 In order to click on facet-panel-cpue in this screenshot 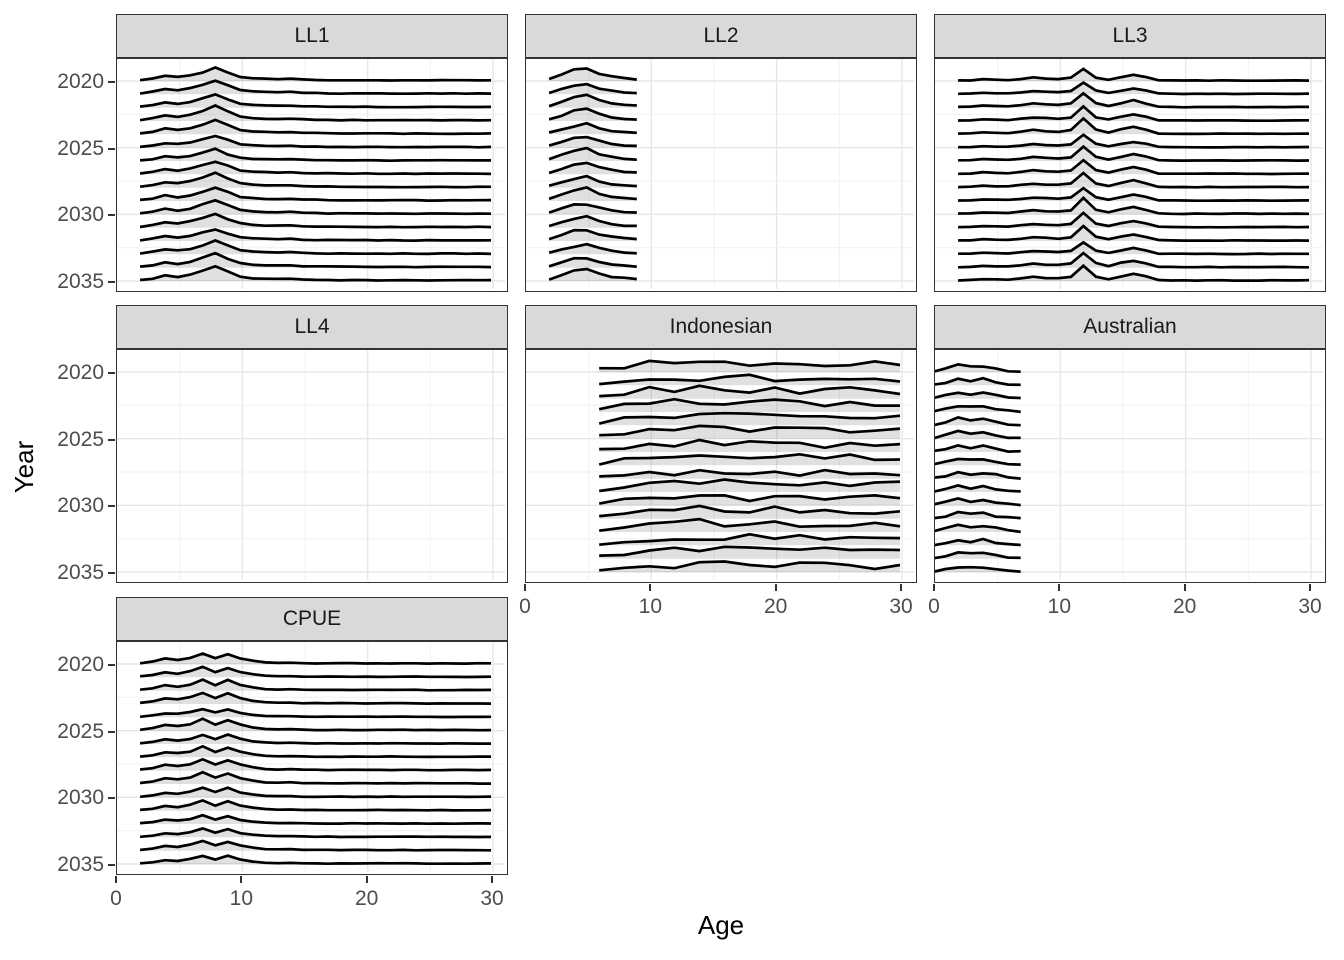, I will do `click(312, 758)`.